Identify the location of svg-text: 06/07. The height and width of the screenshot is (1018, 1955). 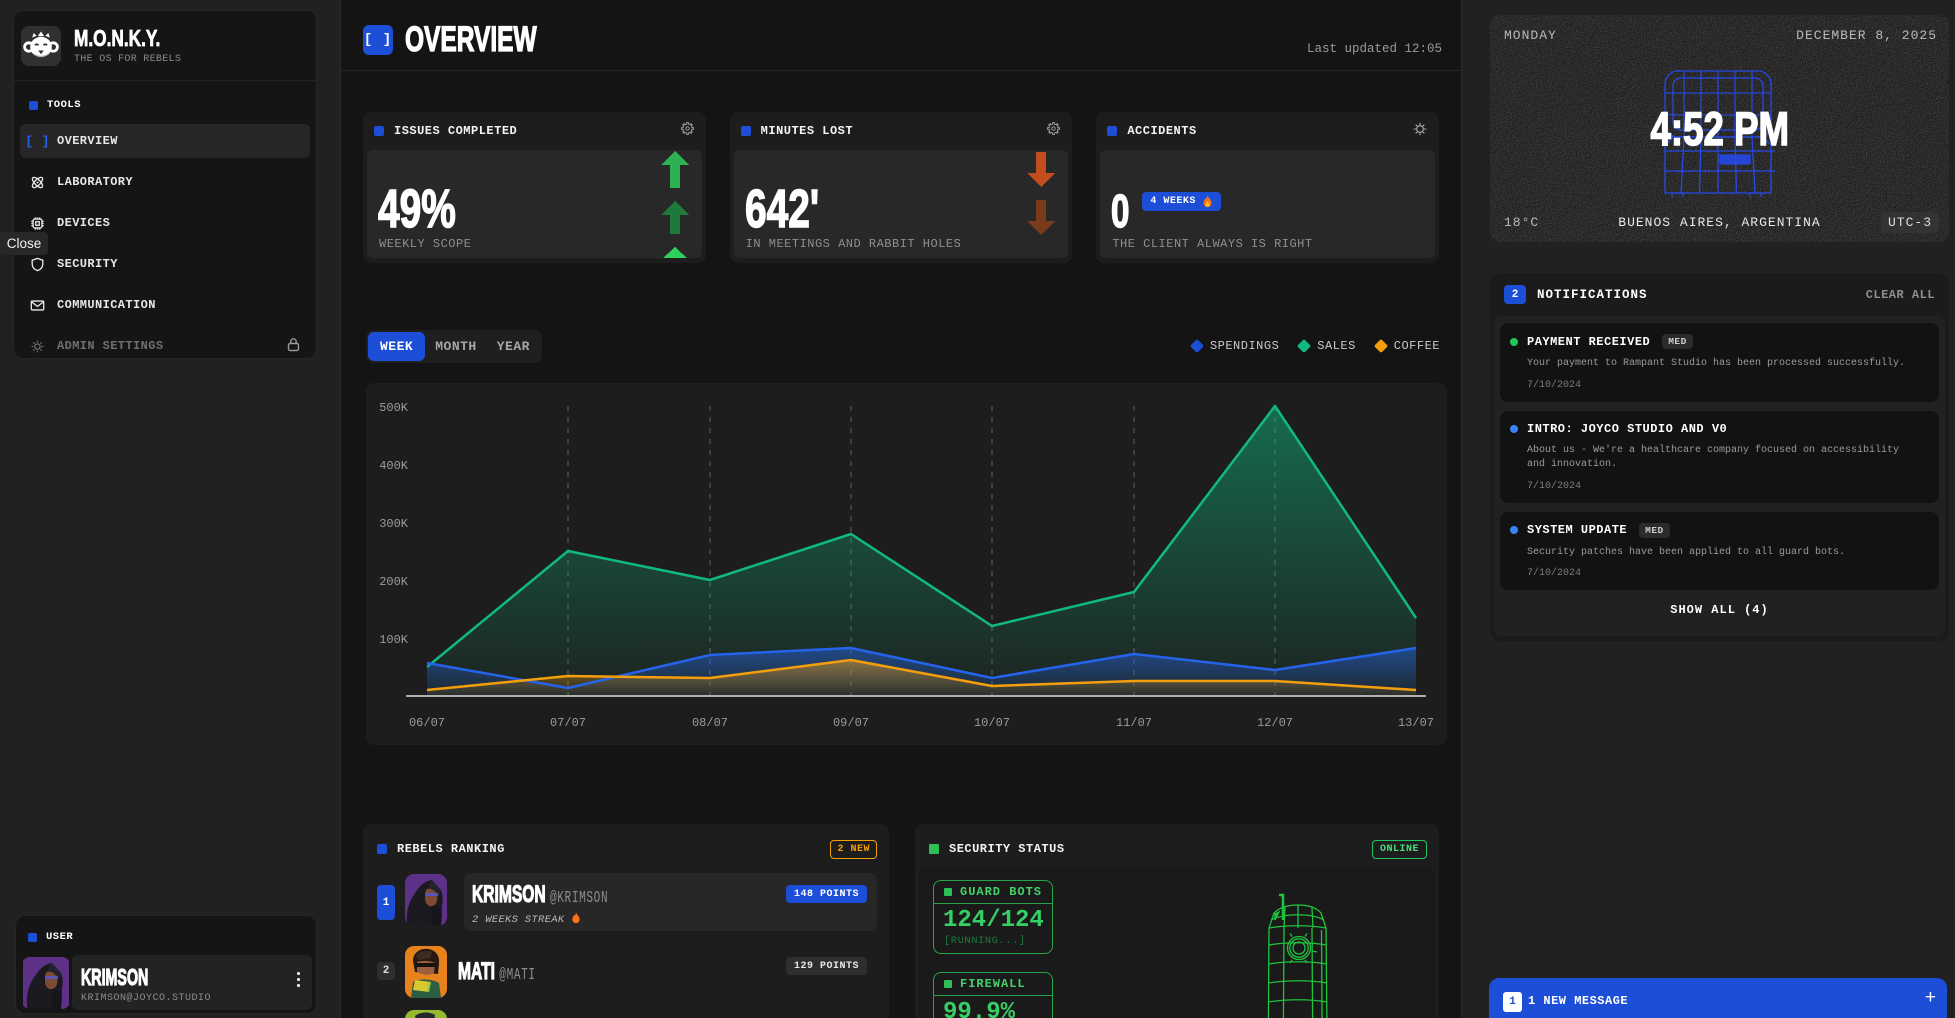
(427, 723).